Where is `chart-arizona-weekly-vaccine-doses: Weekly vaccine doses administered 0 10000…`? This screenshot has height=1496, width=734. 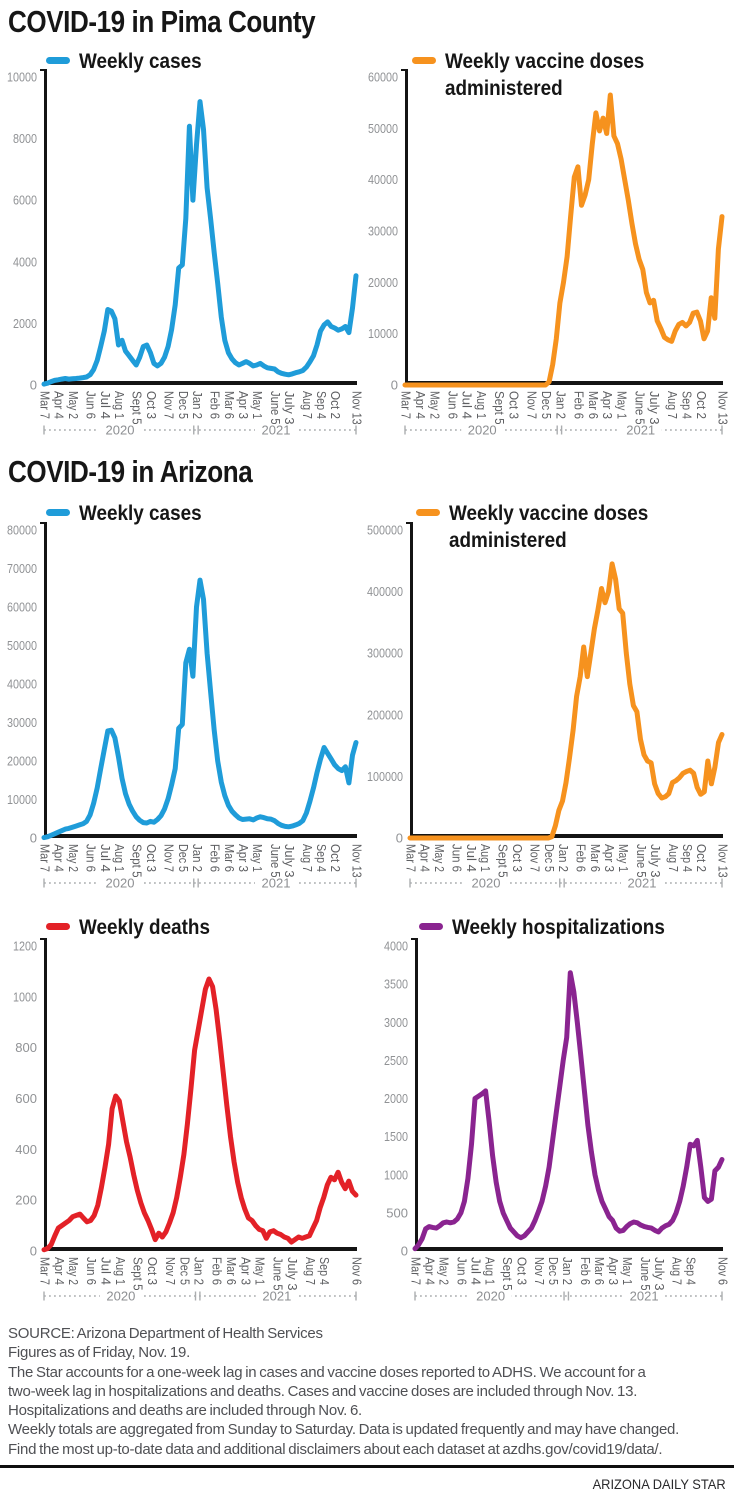
chart-arizona-weekly-vaccine-doses: Weekly vaccine doses administered 0 10000… is located at coordinates (550, 694).